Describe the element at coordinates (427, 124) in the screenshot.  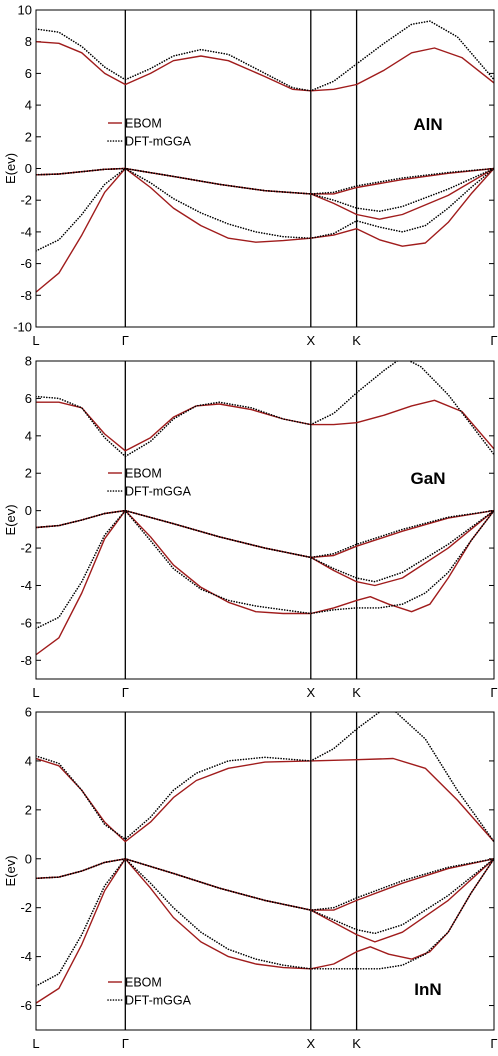
I see `material-label: AlN` at that location.